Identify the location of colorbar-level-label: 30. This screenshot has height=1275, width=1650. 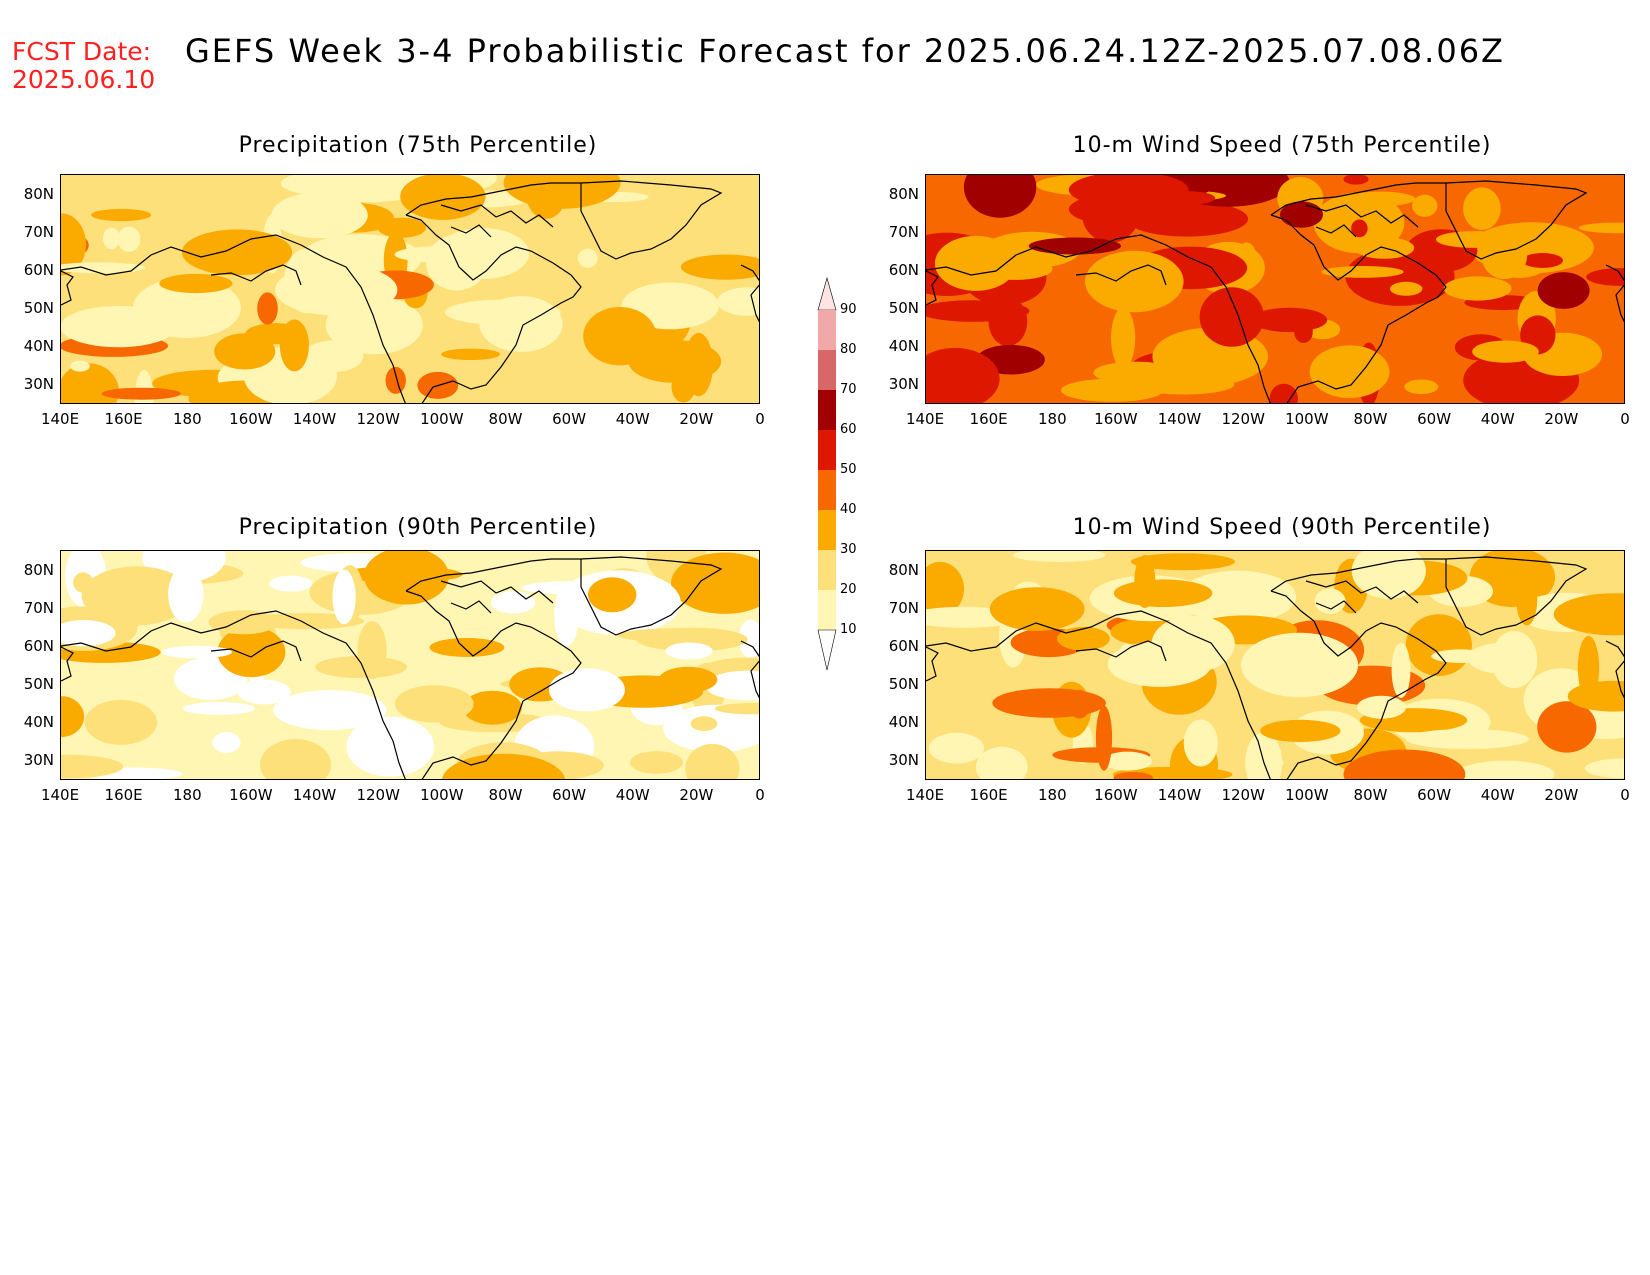
(848, 549).